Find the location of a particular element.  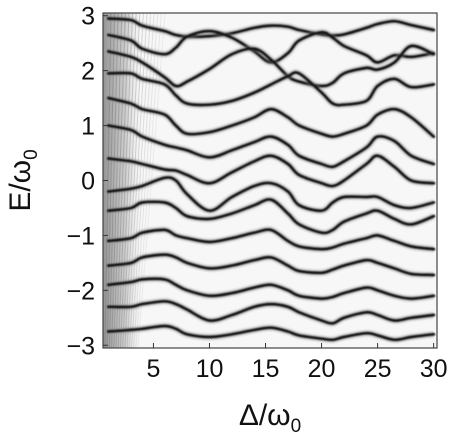

x-axis-ticks: 5 10 15 20 25 30 is located at coordinates (297, 363).